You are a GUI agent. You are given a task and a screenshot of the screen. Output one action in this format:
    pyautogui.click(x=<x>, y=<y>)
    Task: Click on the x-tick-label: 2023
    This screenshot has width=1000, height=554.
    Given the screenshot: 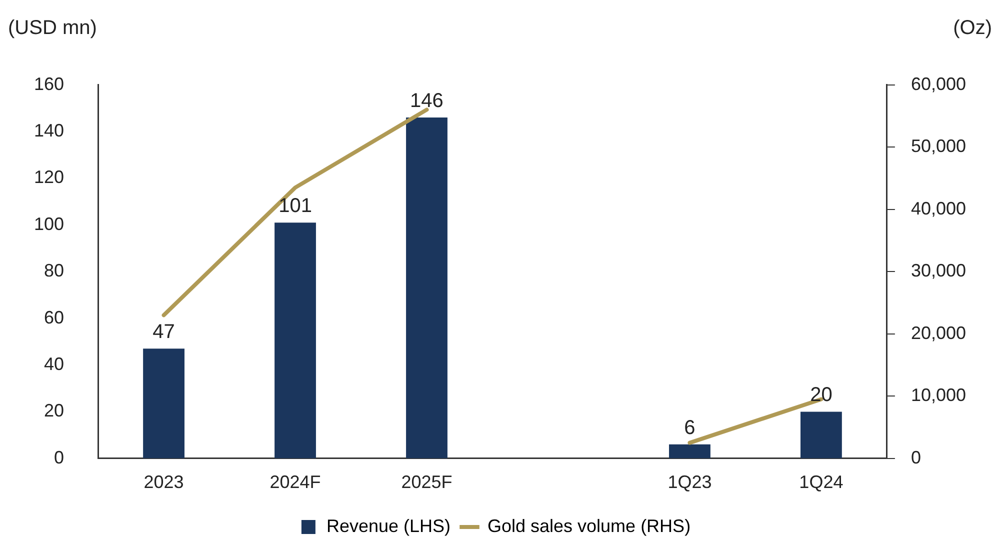 What is the action you would take?
    pyautogui.click(x=164, y=482)
    